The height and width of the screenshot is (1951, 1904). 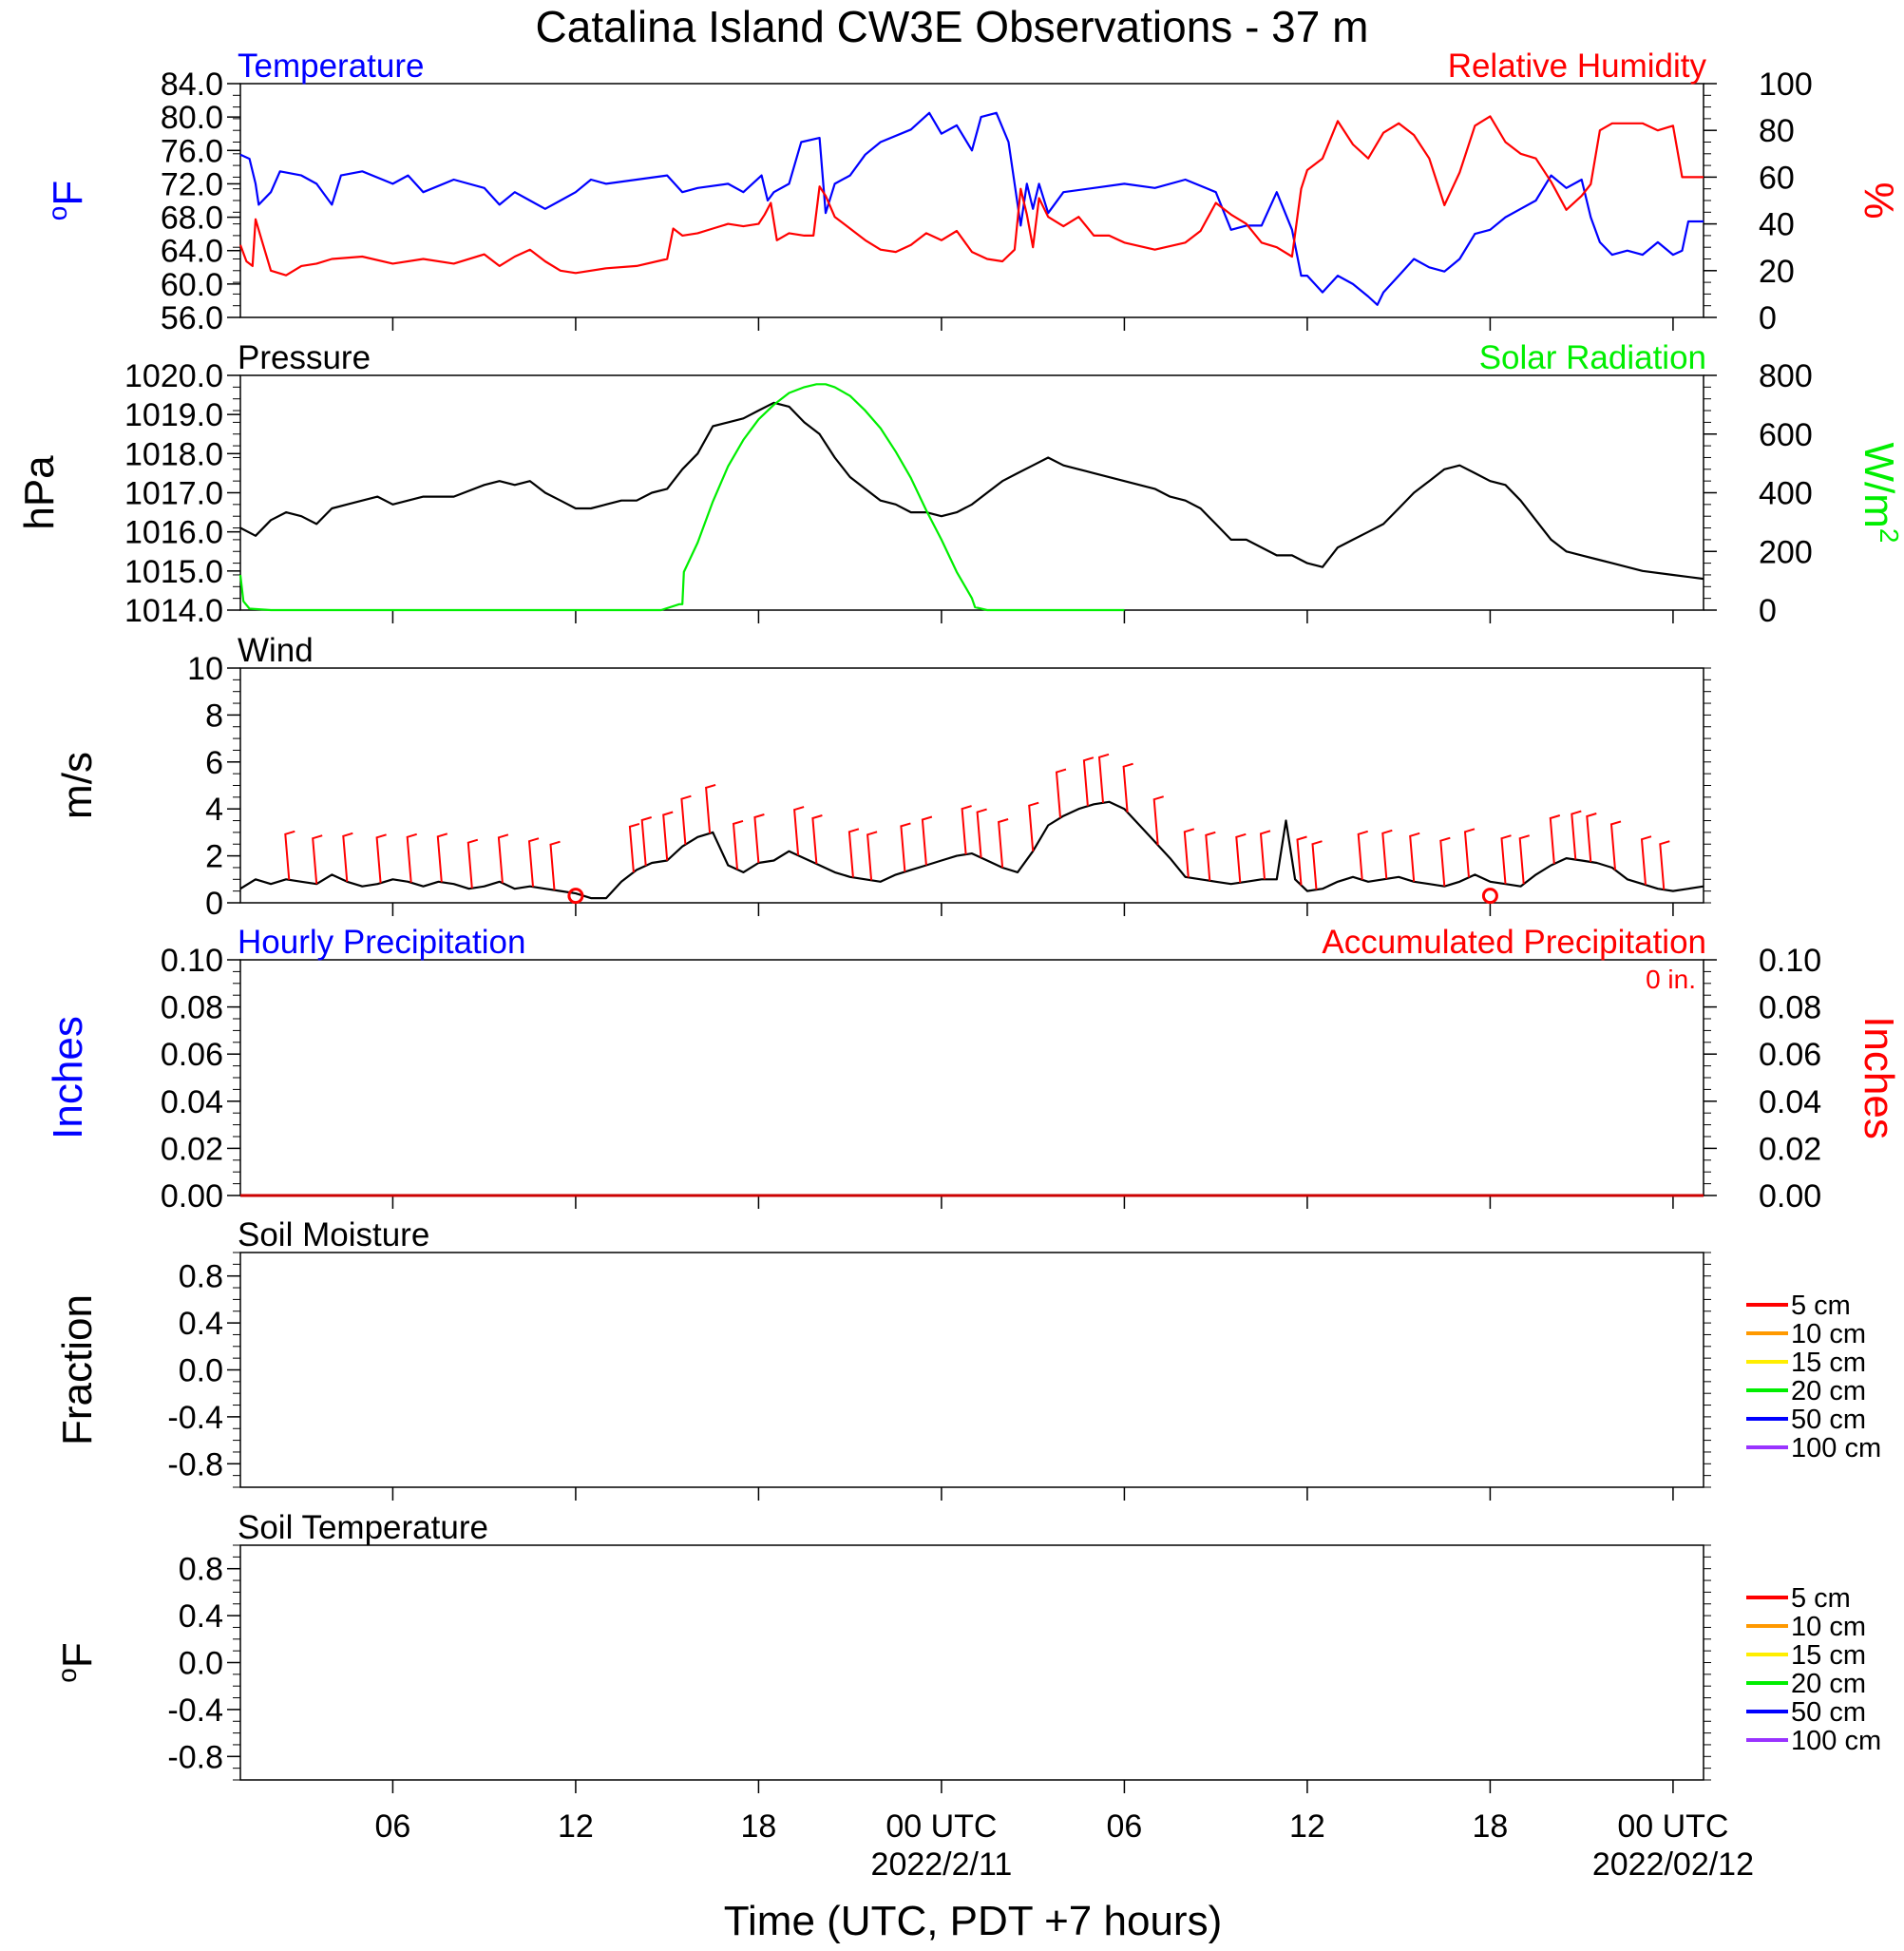 I want to click on left-tick-label: 1015.0, so click(x=174, y=572).